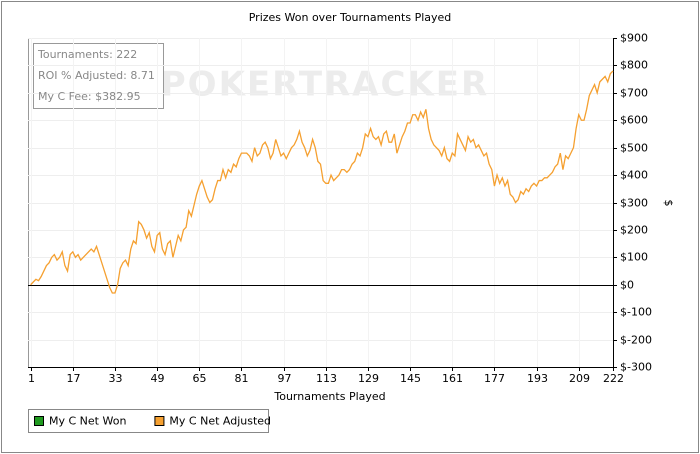  I want to click on x-tick-label: 65, so click(200, 378).